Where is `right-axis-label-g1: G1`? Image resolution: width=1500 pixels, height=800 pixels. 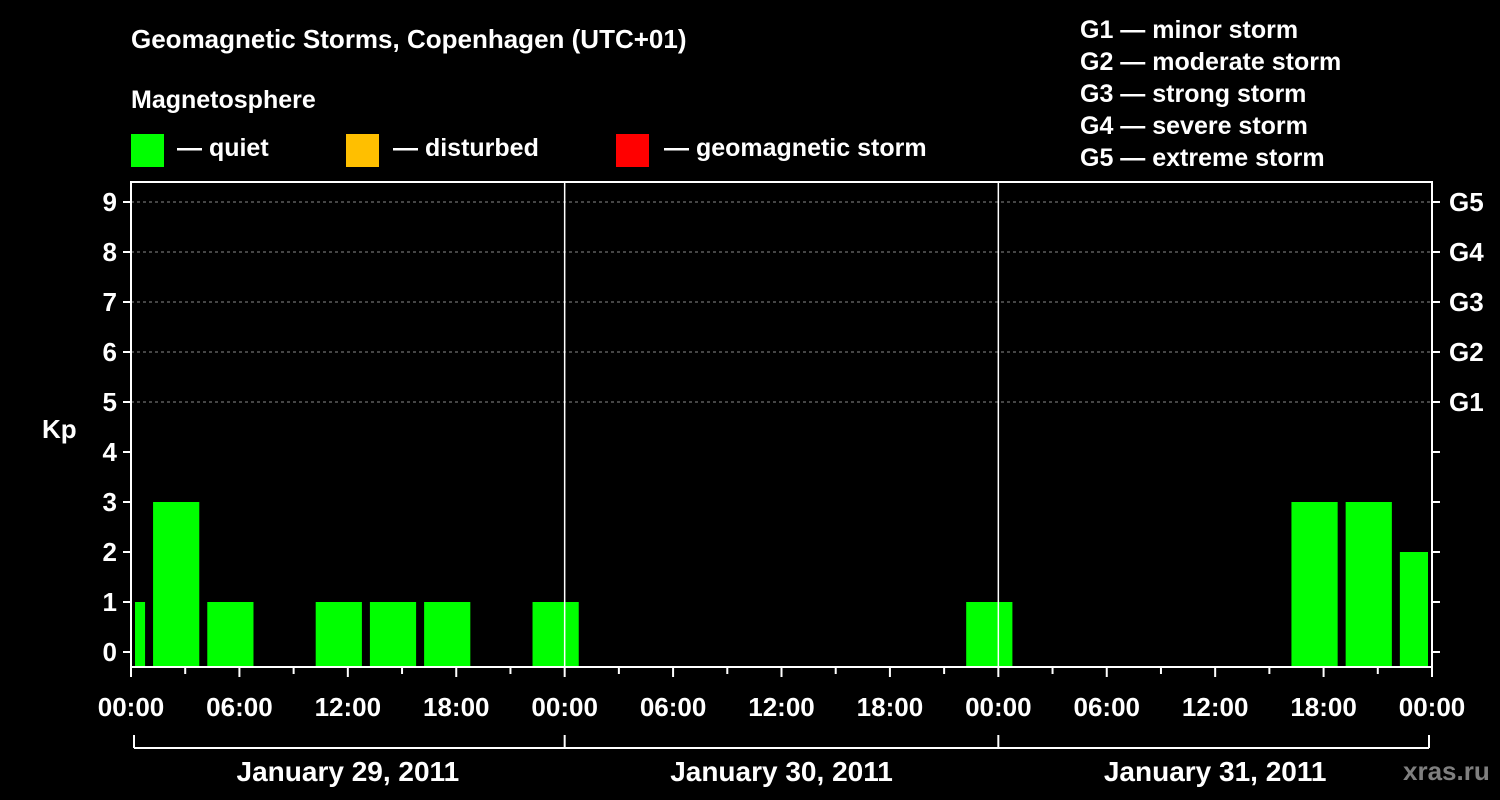
right-axis-label-g1: G1 is located at coordinates (1466, 402).